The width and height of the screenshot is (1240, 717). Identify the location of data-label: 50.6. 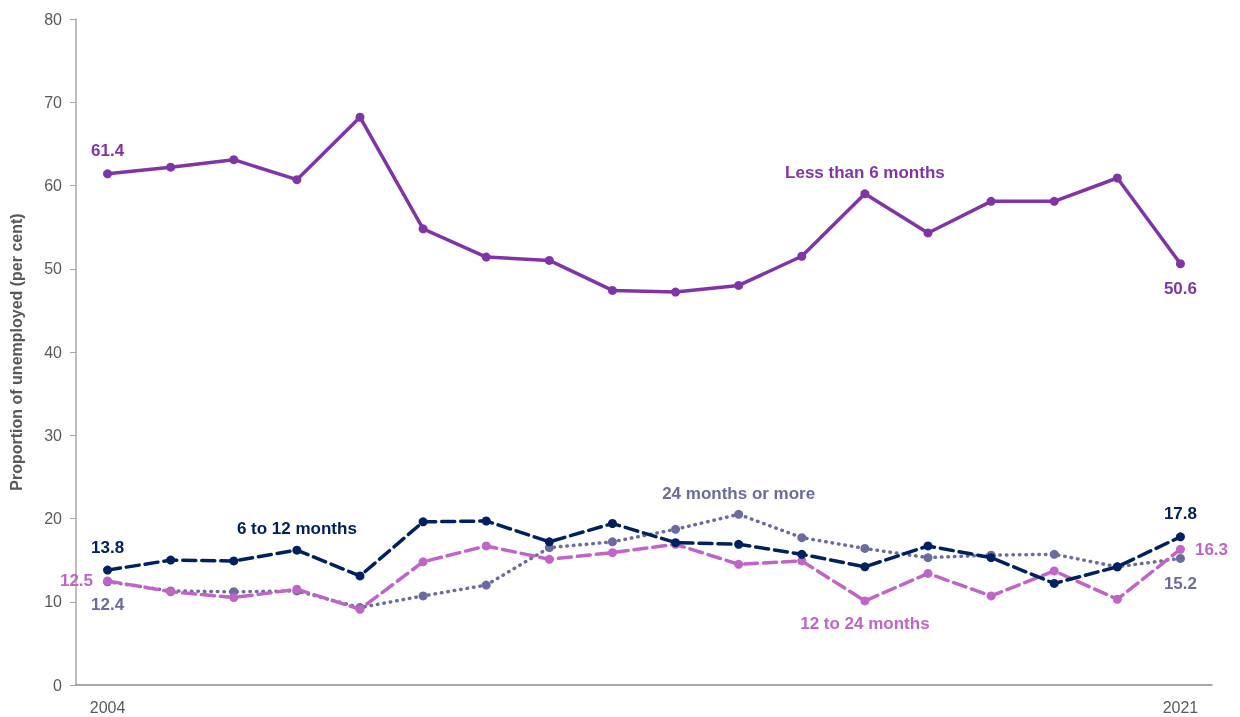
(1180, 289).